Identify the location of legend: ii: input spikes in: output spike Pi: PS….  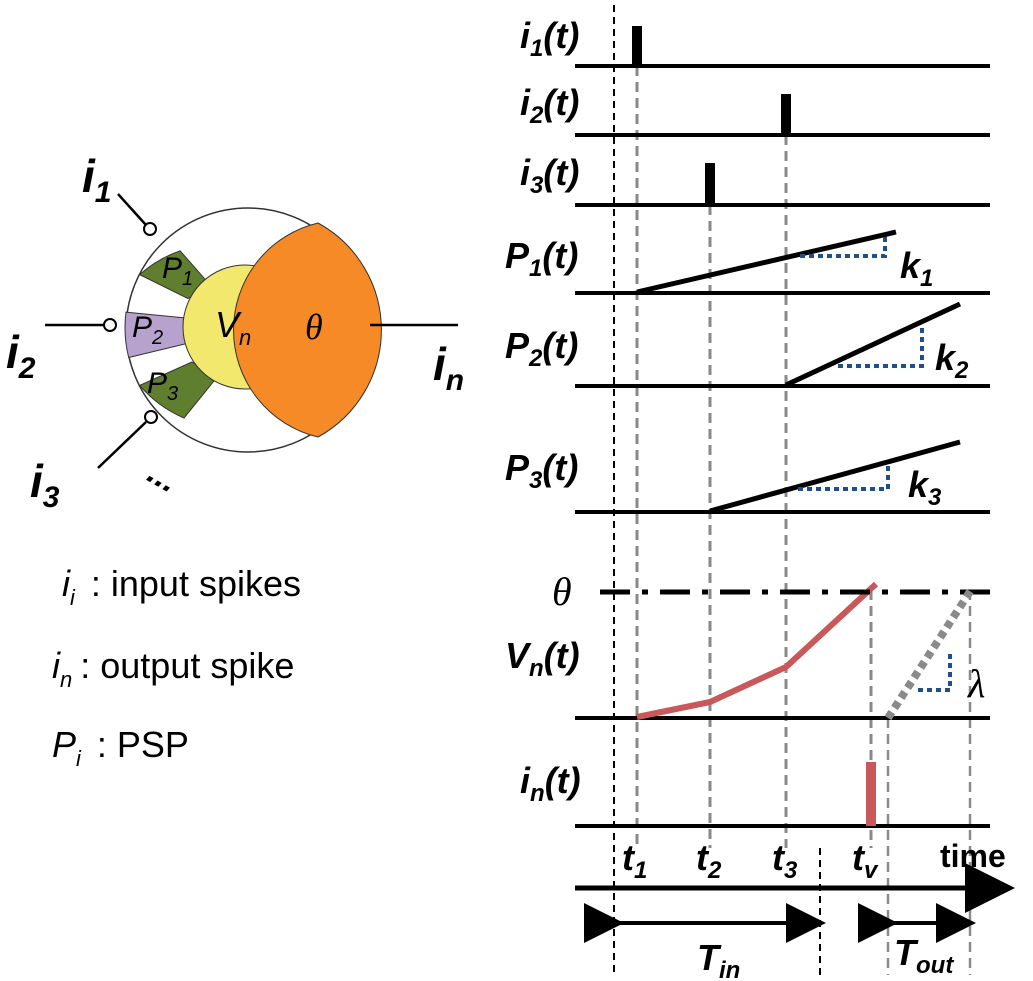
(176, 667).